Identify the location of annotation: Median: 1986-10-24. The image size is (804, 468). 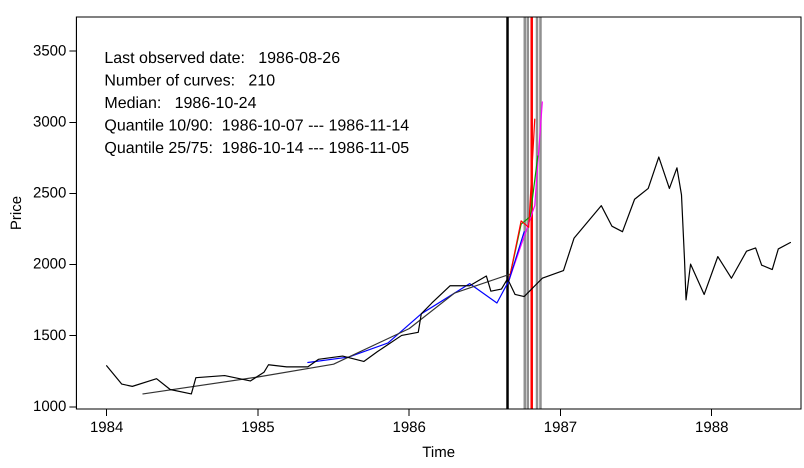
(180, 103).